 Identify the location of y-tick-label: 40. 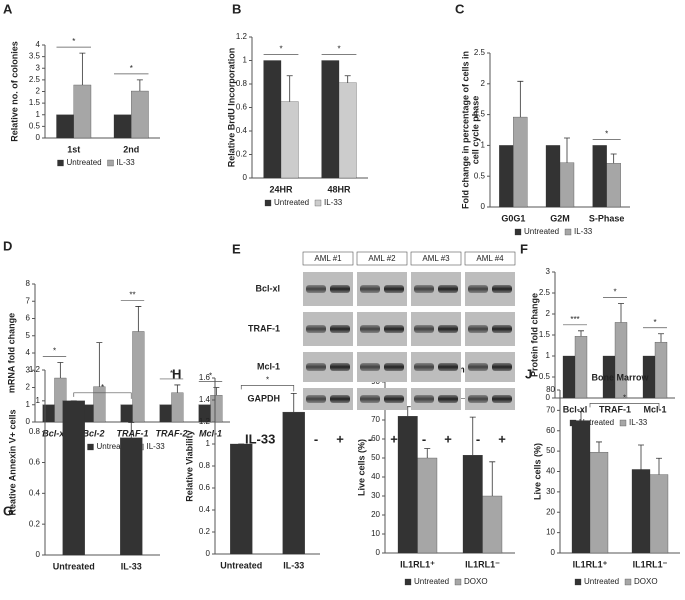
(375, 476).